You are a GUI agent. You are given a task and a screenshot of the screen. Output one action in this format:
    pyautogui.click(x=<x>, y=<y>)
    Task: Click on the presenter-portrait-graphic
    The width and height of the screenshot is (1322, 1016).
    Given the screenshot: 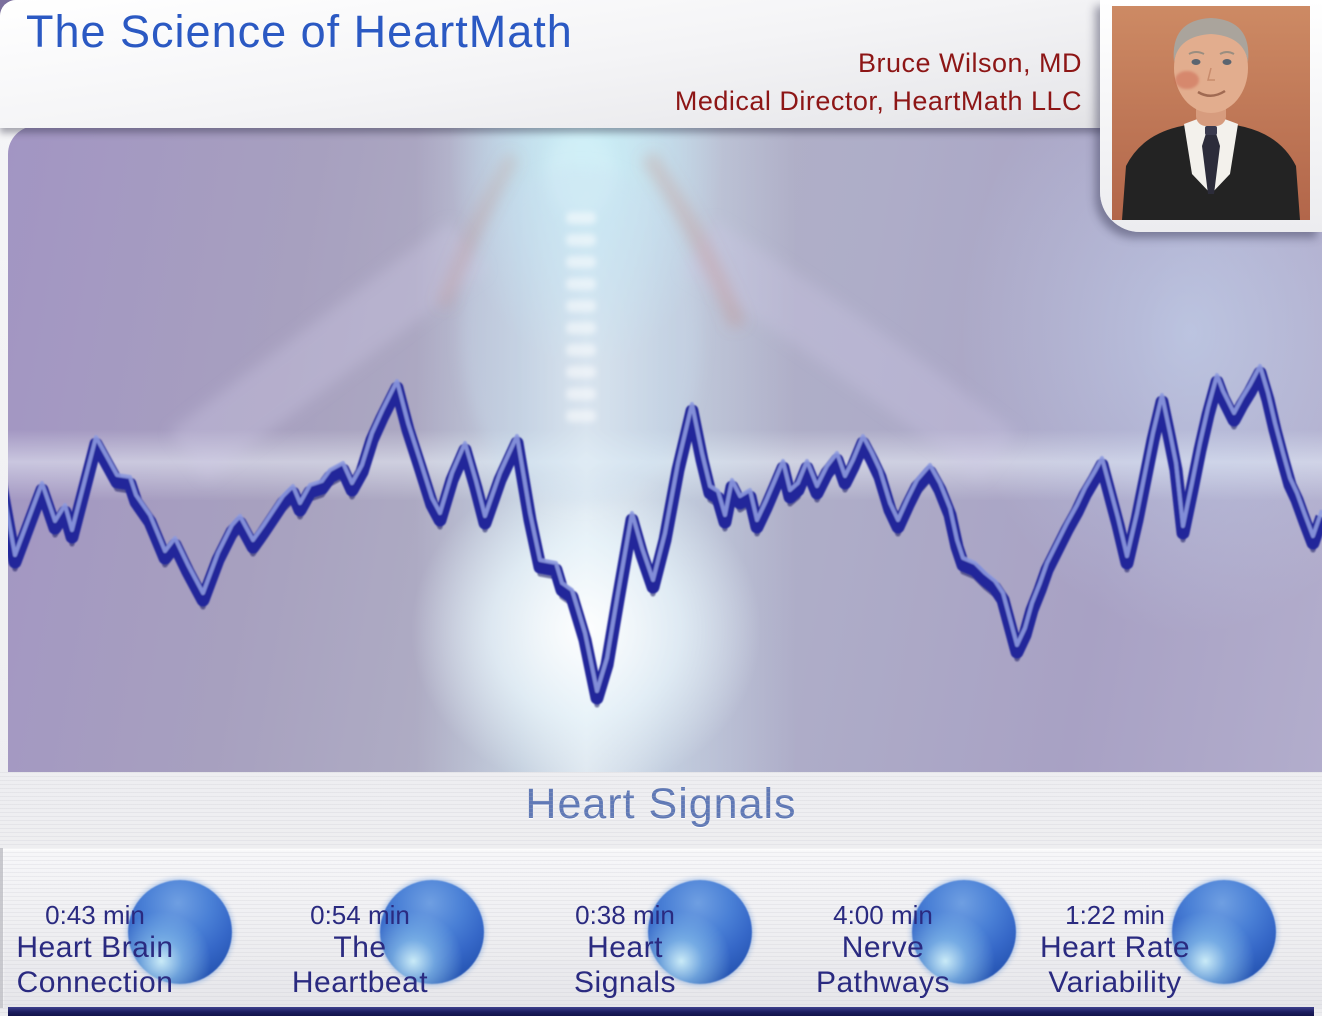 What is the action you would take?
    pyautogui.click(x=1211, y=113)
    